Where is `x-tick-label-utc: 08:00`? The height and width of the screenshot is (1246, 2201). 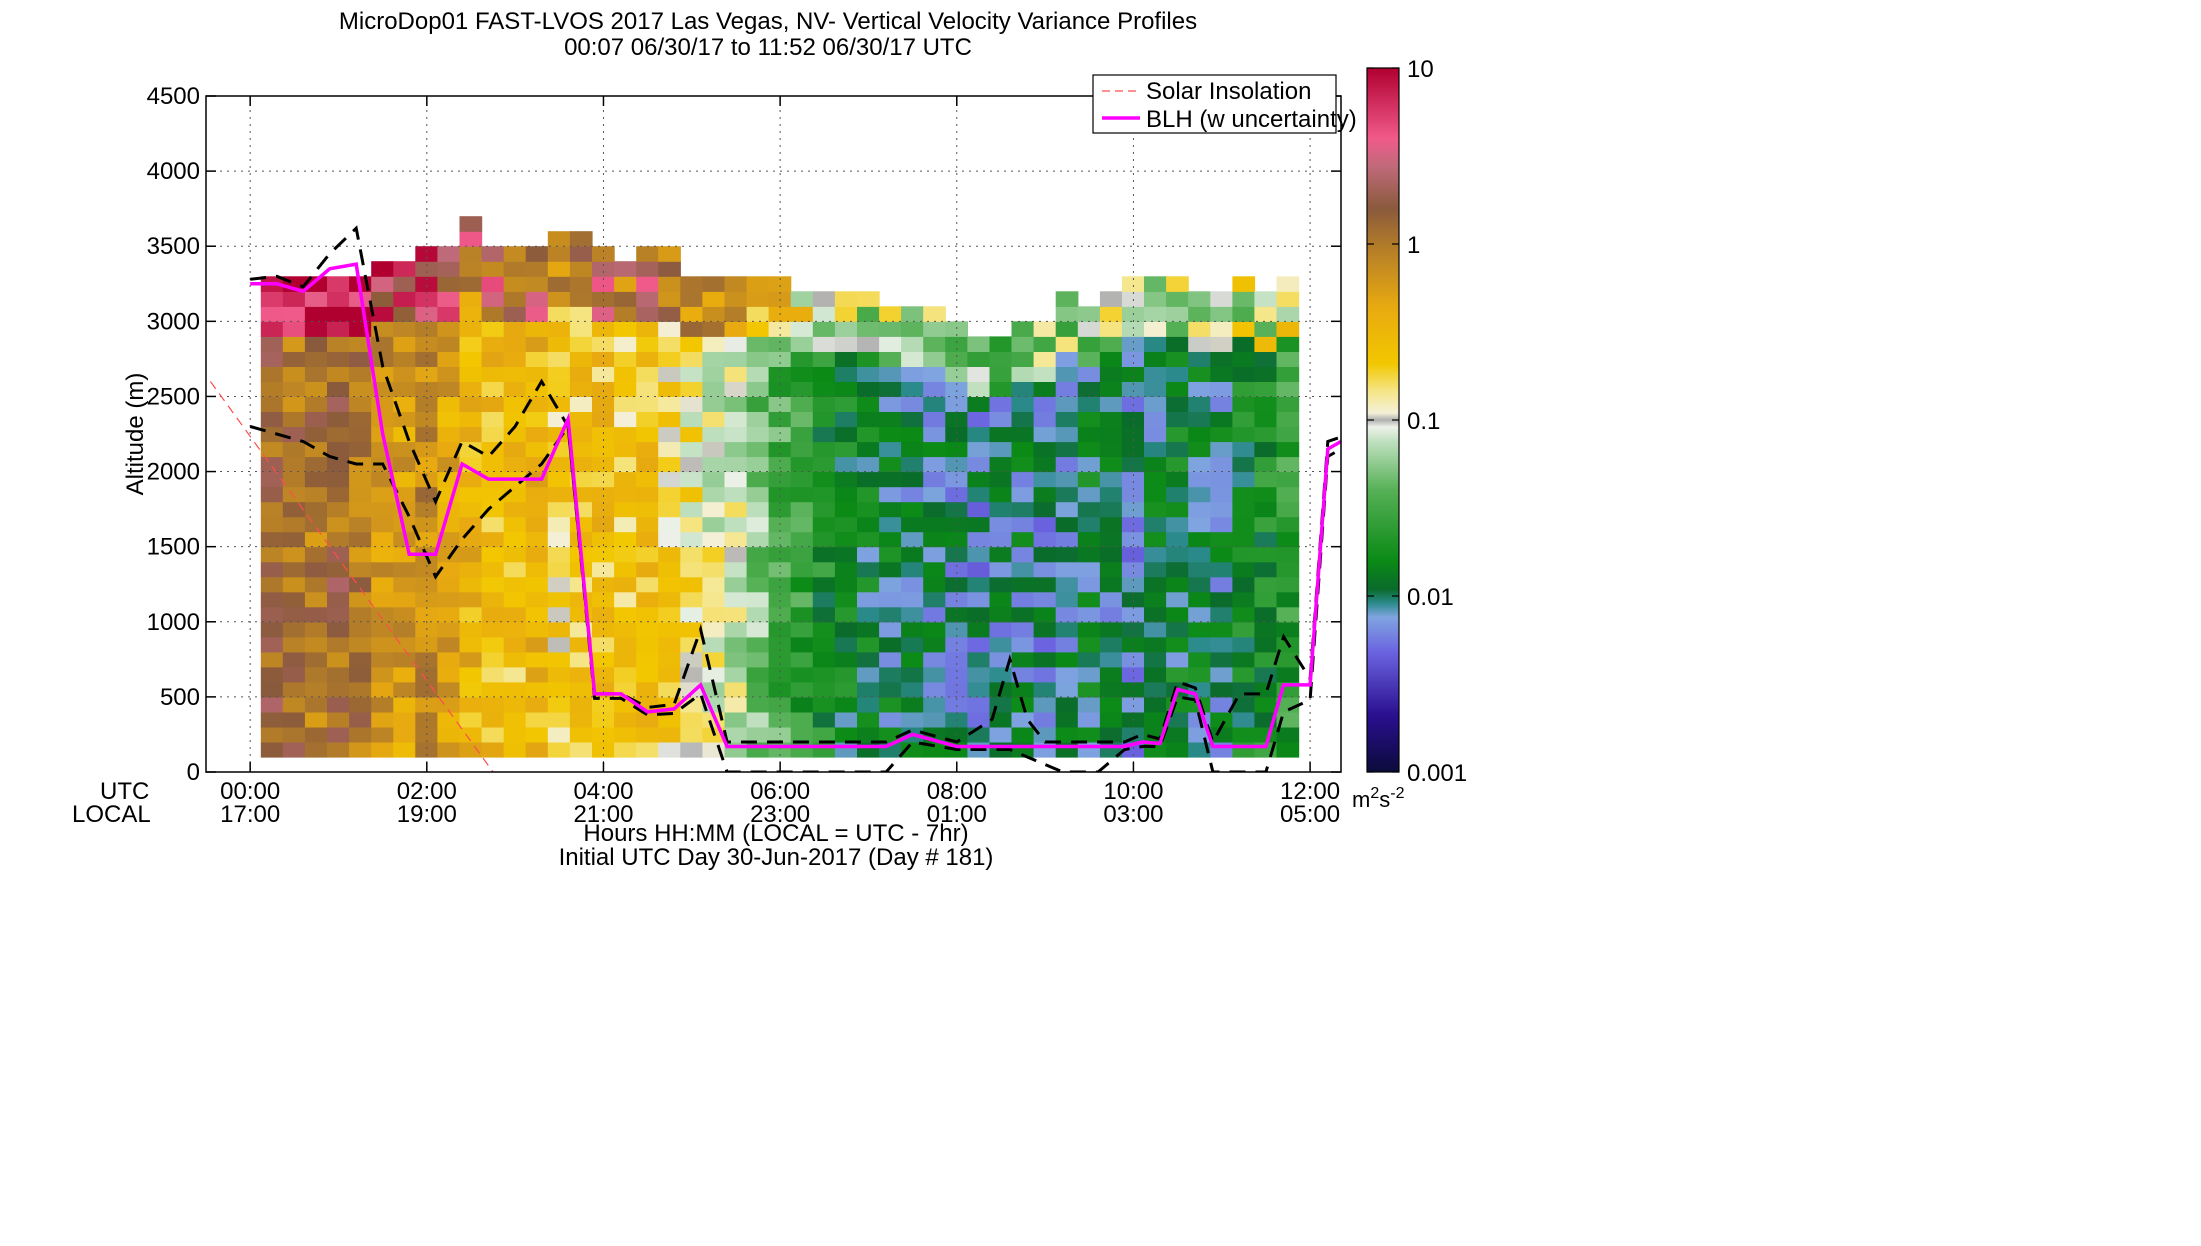 x-tick-label-utc: 08:00 is located at coordinates (957, 791).